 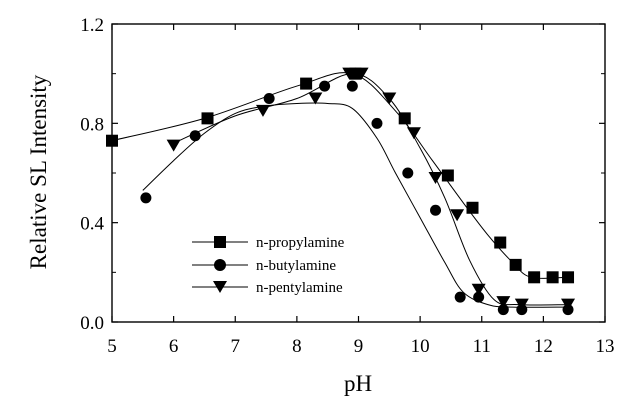 I want to click on x-axis-title: pH, so click(x=358, y=383).